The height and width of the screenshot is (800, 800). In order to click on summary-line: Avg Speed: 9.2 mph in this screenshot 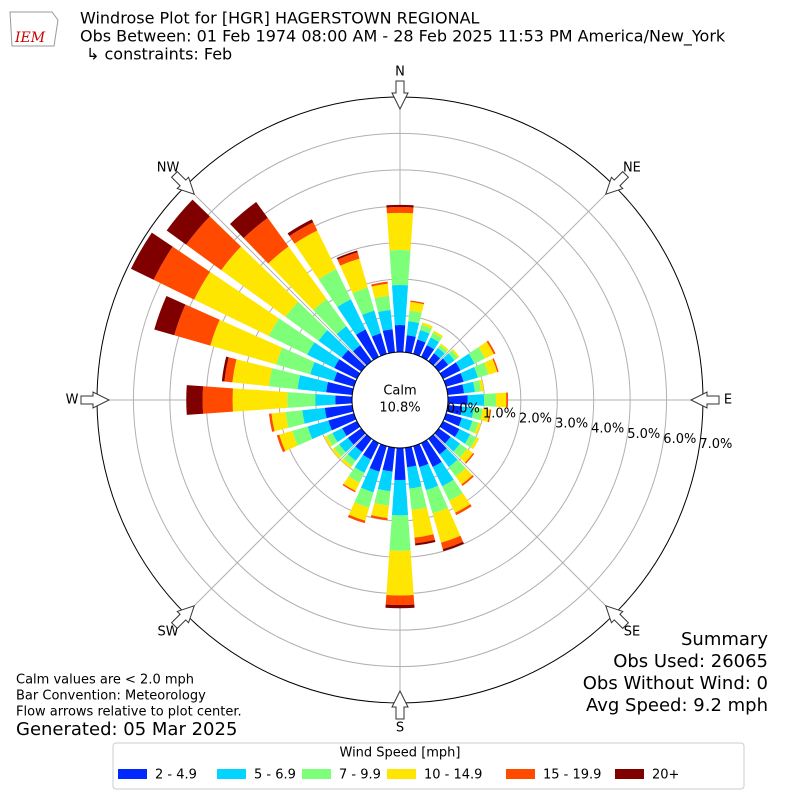, I will do `click(677, 705)`.